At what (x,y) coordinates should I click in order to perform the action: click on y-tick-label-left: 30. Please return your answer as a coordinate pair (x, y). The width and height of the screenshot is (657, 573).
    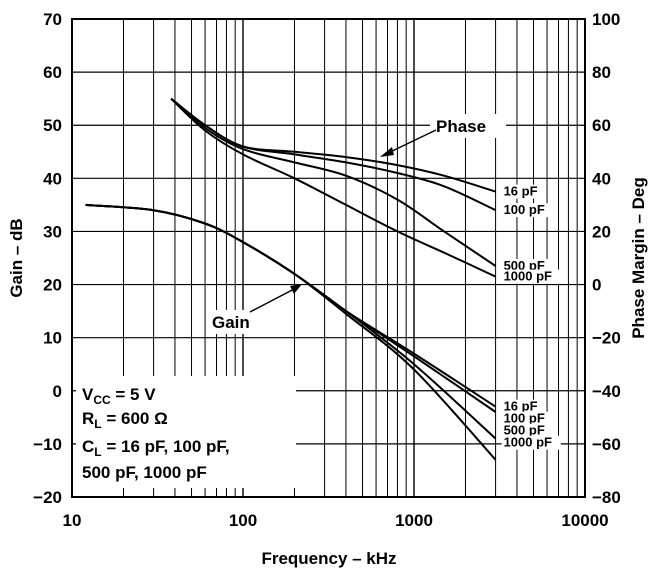
    Looking at the image, I should click on (52, 231).